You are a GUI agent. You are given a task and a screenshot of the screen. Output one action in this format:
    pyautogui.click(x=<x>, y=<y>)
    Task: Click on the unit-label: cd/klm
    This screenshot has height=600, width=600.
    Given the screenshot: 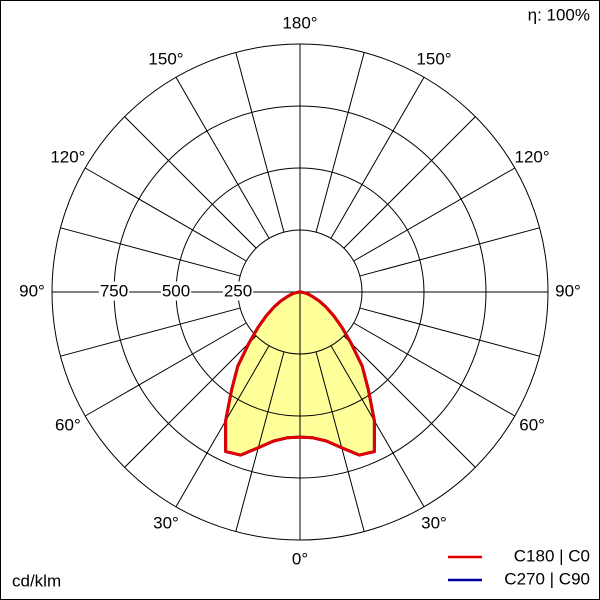 What is the action you would take?
    pyautogui.click(x=36, y=580)
    